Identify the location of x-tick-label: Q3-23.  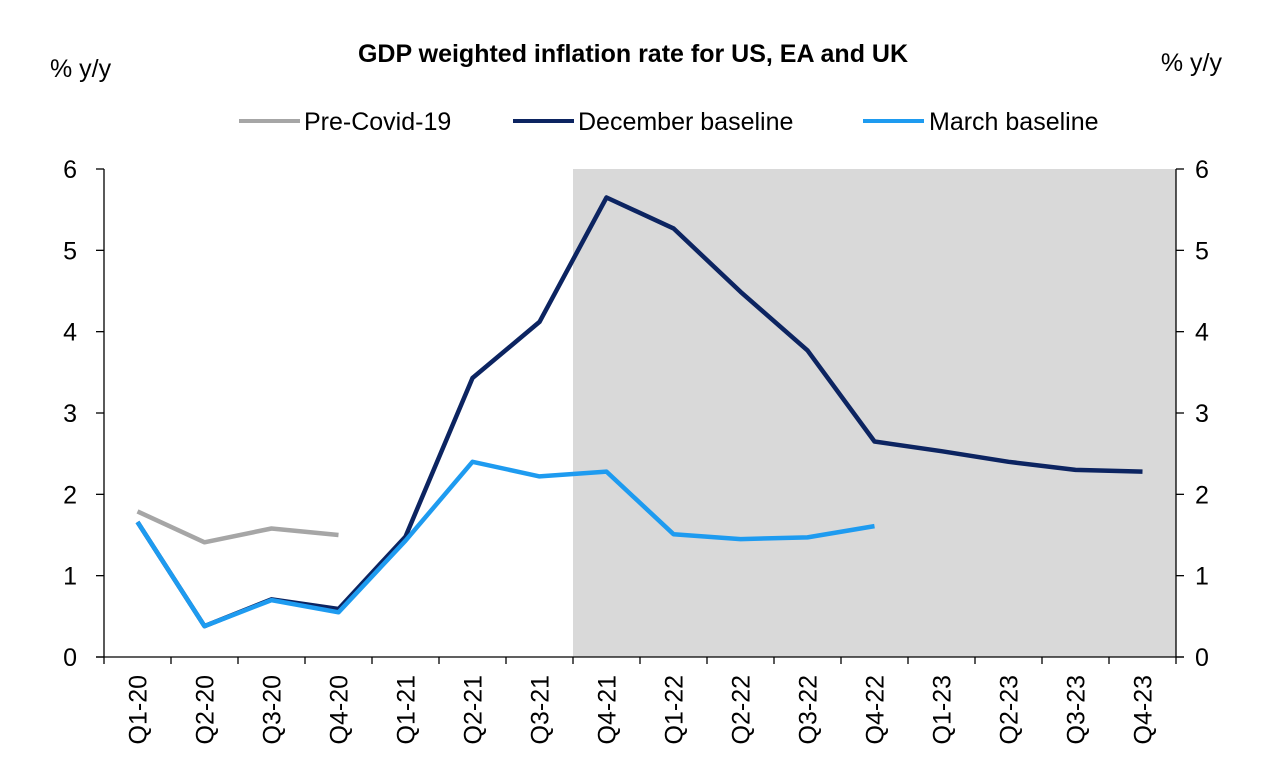
(1077, 709).